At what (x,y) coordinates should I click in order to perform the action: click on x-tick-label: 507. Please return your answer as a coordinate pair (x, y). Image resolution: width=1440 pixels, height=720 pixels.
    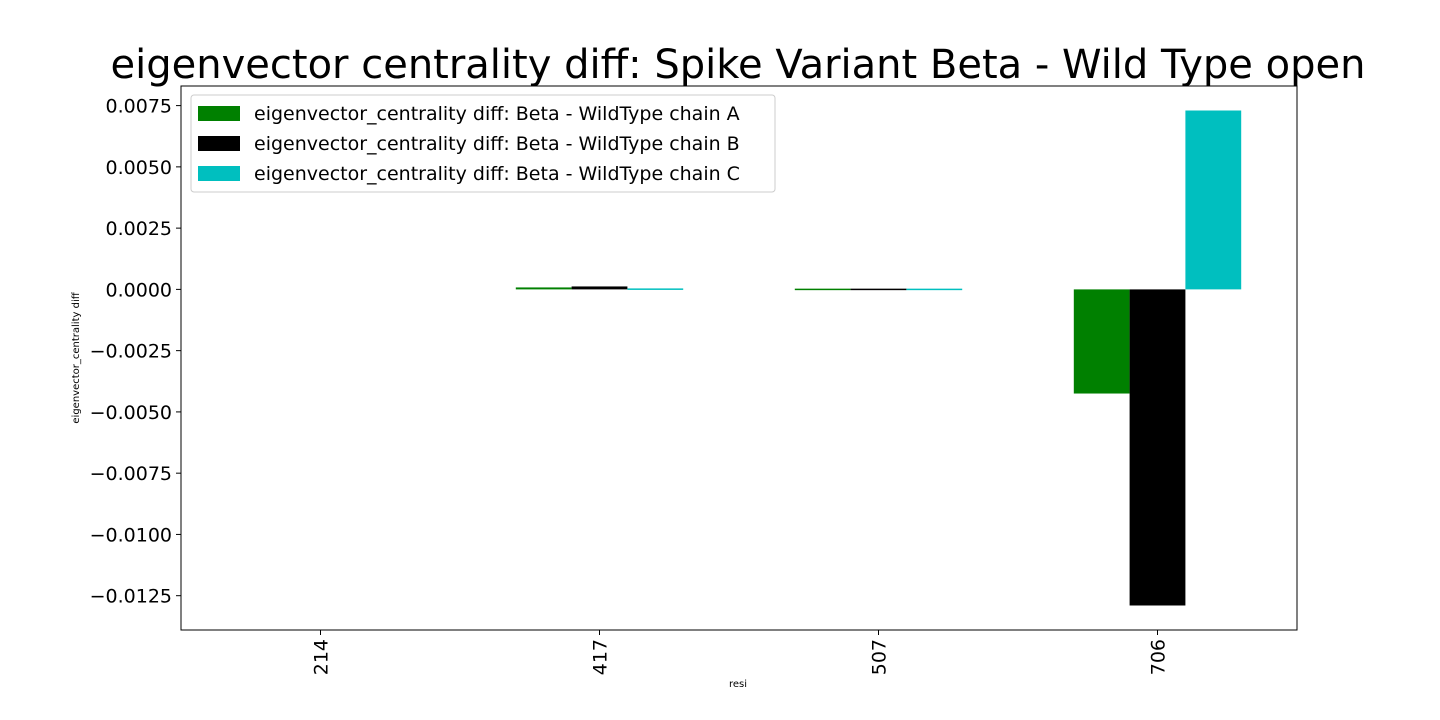
    Looking at the image, I should click on (880, 657).